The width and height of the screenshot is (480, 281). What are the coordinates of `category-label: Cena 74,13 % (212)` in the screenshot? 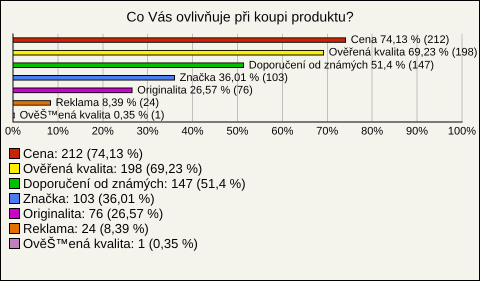 It's located at (400, 40).